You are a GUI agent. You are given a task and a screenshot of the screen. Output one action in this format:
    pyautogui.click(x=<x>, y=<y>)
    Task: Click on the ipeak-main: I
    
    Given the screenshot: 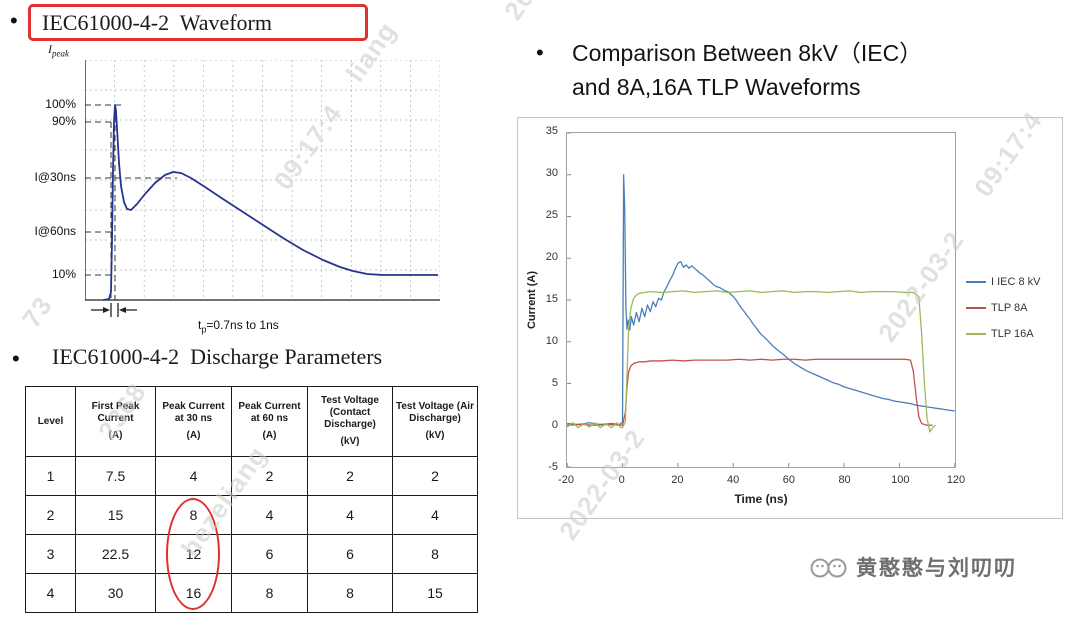 What is the action you would take?
    pyautogui.click(x=50, y=49)
    